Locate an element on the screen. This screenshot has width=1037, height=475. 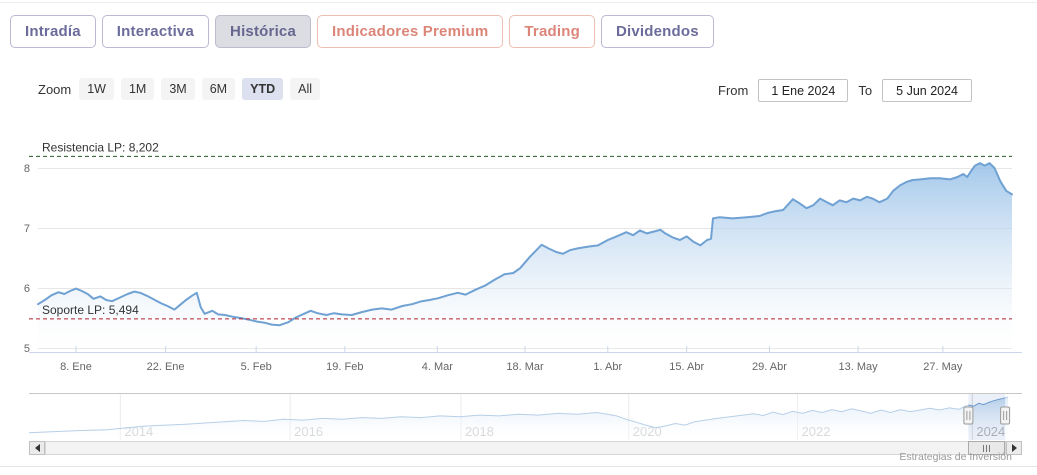
scrollbar is located at coordinates (525, 448).